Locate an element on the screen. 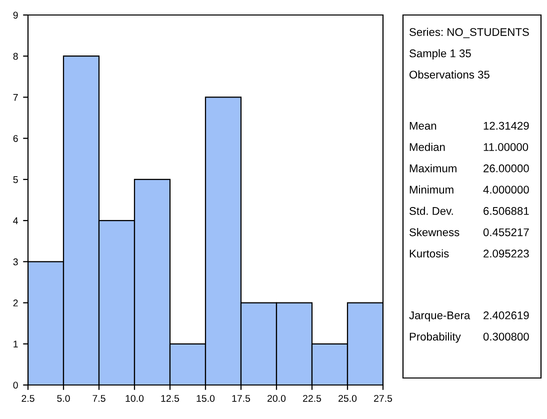 Image resolution: width=547 pixels, height=419 pixels. y-tick-label: 5 is located at coordinates (15, 180).